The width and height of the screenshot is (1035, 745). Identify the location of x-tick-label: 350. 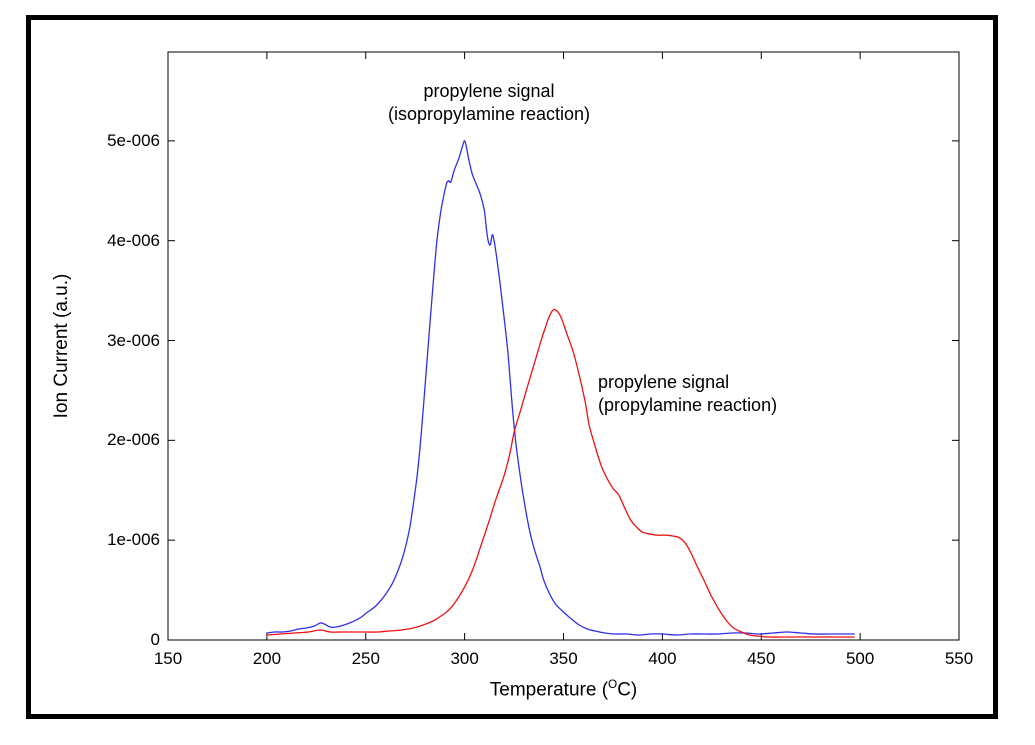
(563, 658).